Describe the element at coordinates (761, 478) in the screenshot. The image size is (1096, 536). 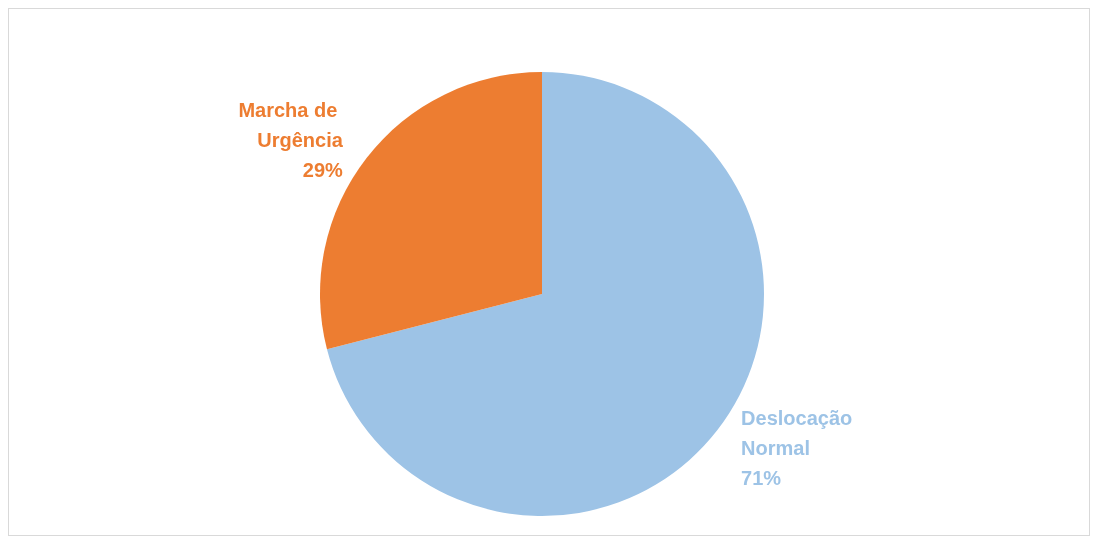
I see `data-label: 71%` at that location.